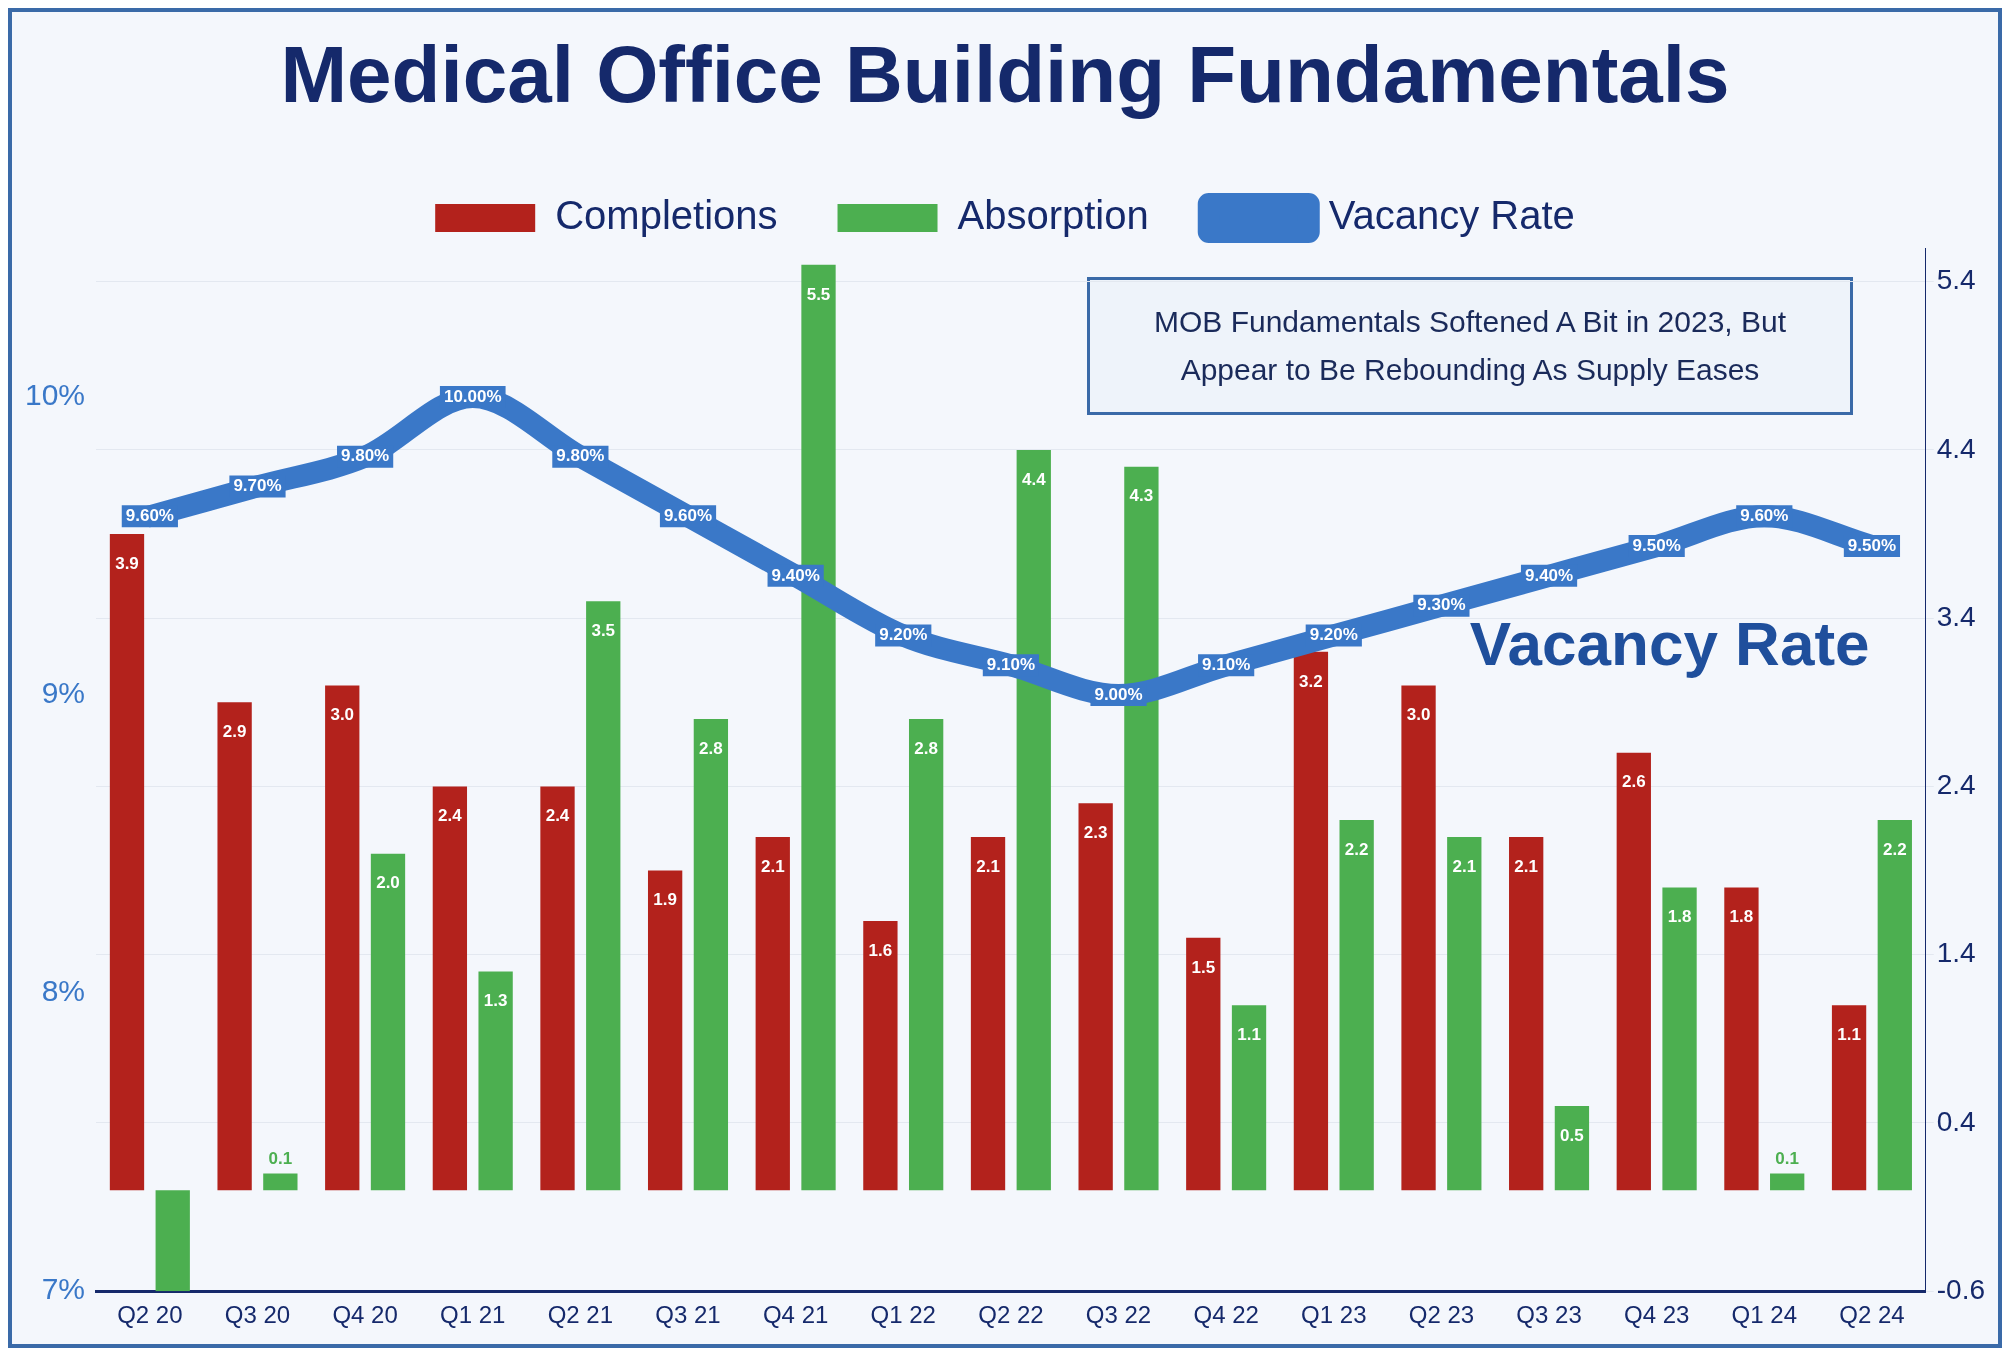  Describe the element at coordinates (1053, 215) in the screenshot. I see `legend-label: Absorption` at that location.